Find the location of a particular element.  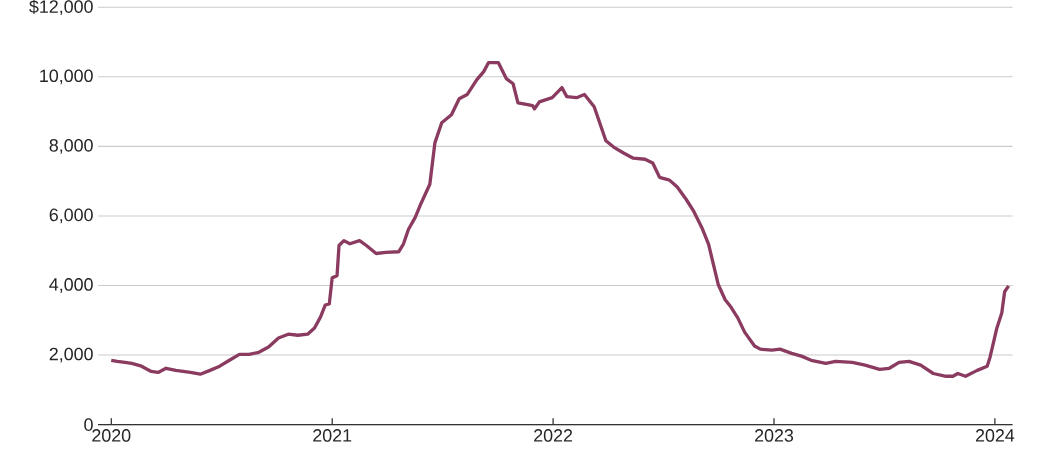

x-tick-label: 2020 is located at coordinates (111, 435).